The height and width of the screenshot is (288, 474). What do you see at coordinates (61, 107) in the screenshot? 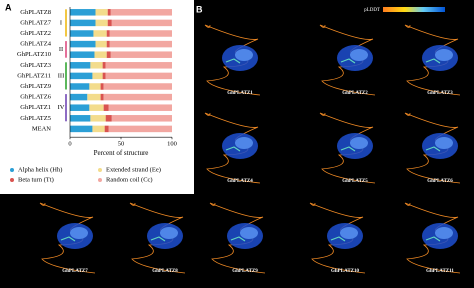
I see `group-label: IV` at bounding box center [61, 107].